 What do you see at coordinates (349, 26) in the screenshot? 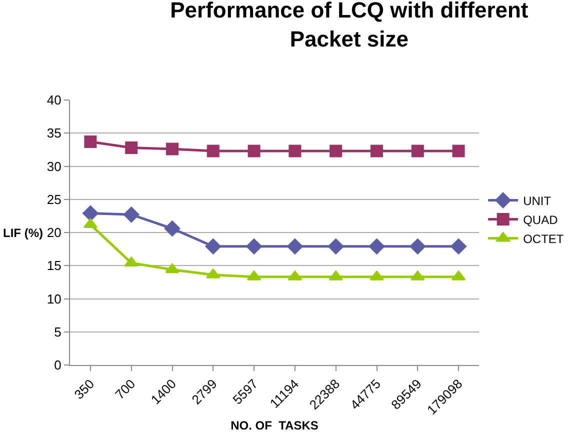
I see `chart-title: Performance of LCQ with different Packet size` at bounding box center [349, 26].